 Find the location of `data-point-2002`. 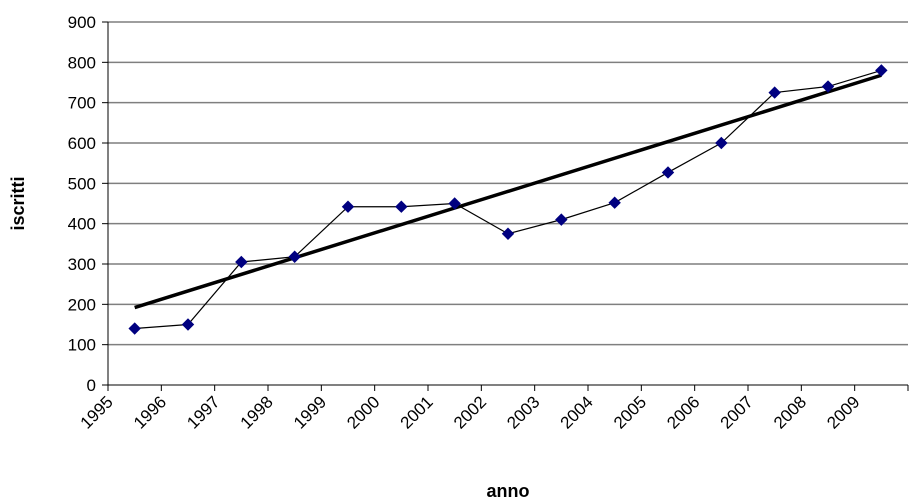

data-point-2002 is located at coordinates (508, 233).